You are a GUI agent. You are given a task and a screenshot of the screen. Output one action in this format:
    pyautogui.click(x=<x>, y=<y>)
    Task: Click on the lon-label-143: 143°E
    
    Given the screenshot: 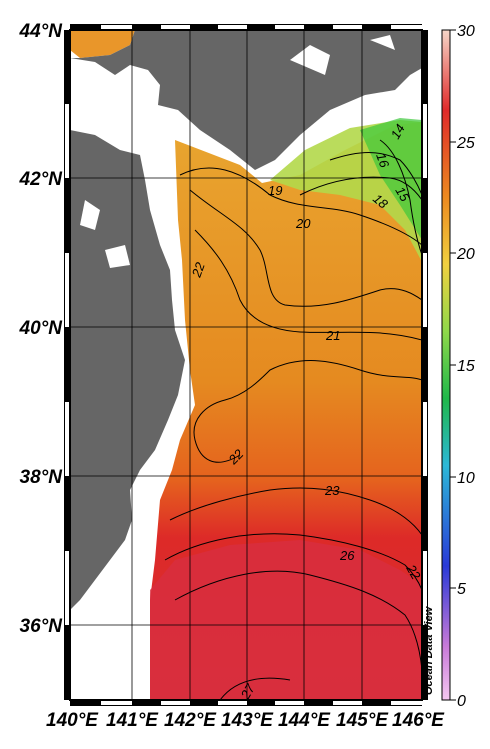 What is the action you would take?
    pyautogui.click(x=247, y=720)
    